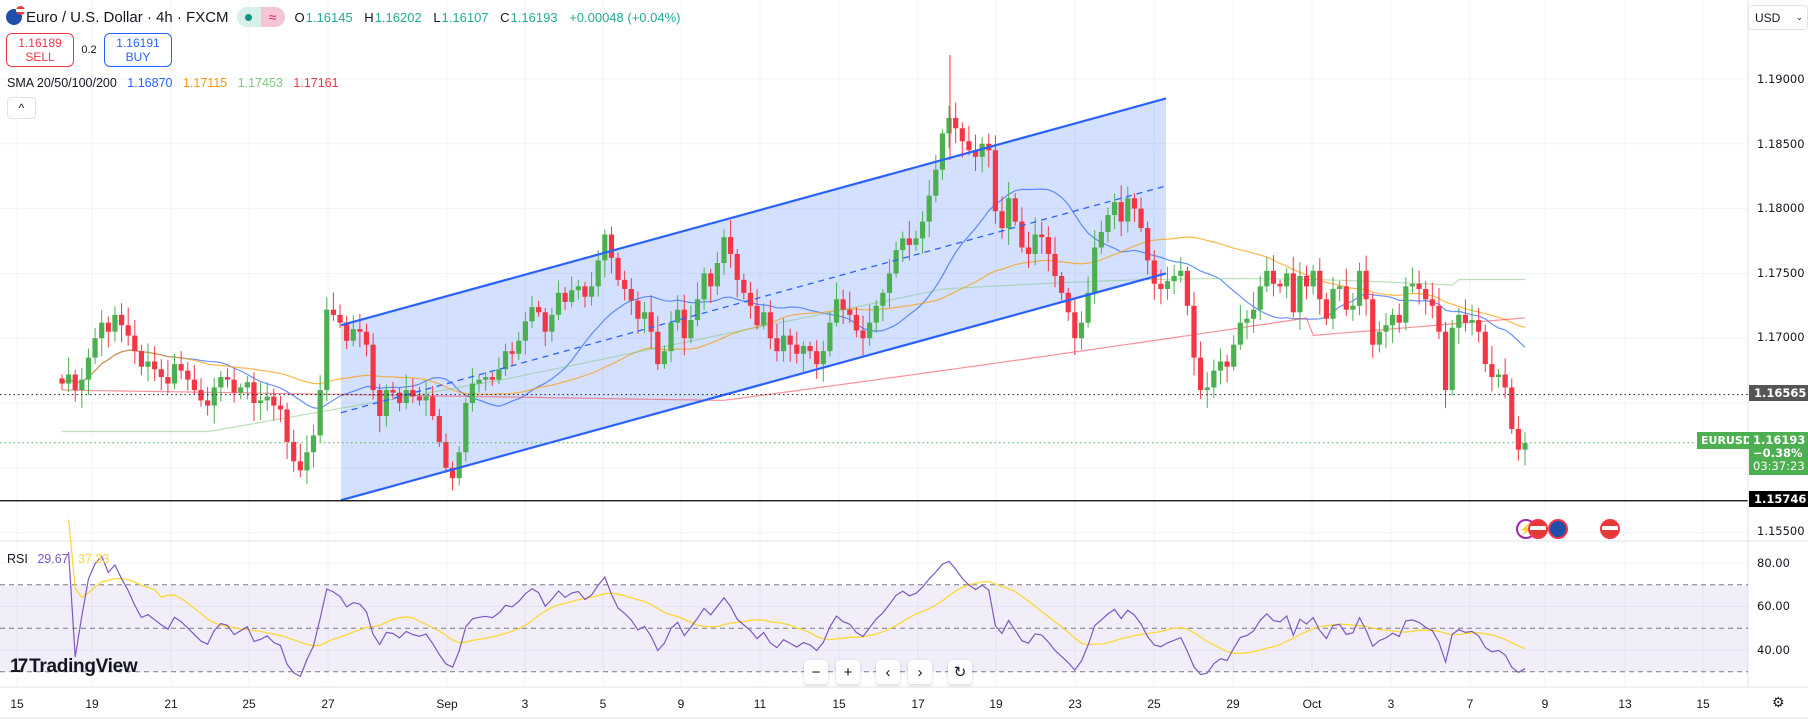 This screenshot has width=1808, height=721. I want to click on price-tick: 1.18500, so click(1781, 144).